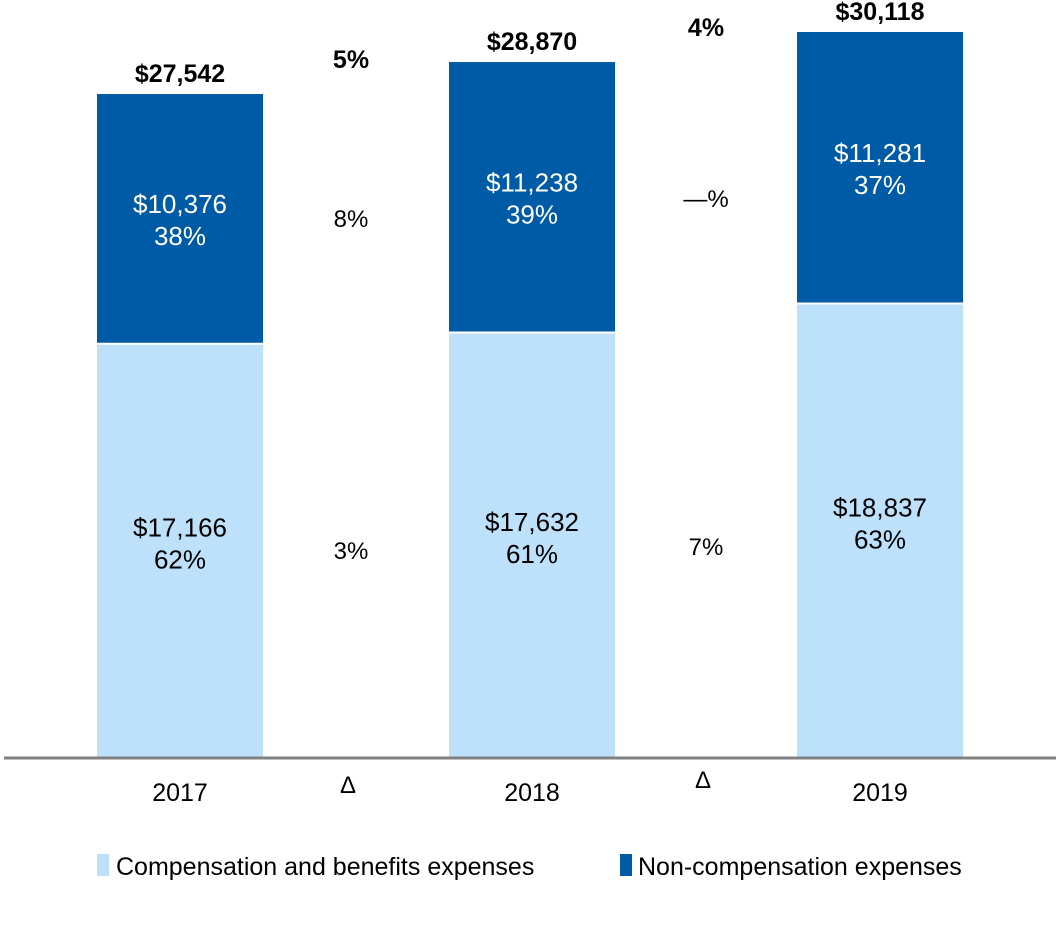  I want to click on bar-compensation-2017, so click(180, 550).